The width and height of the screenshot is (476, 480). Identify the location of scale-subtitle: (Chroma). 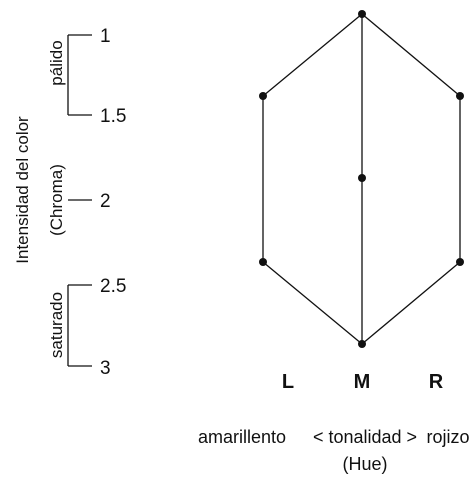
(56, 200).